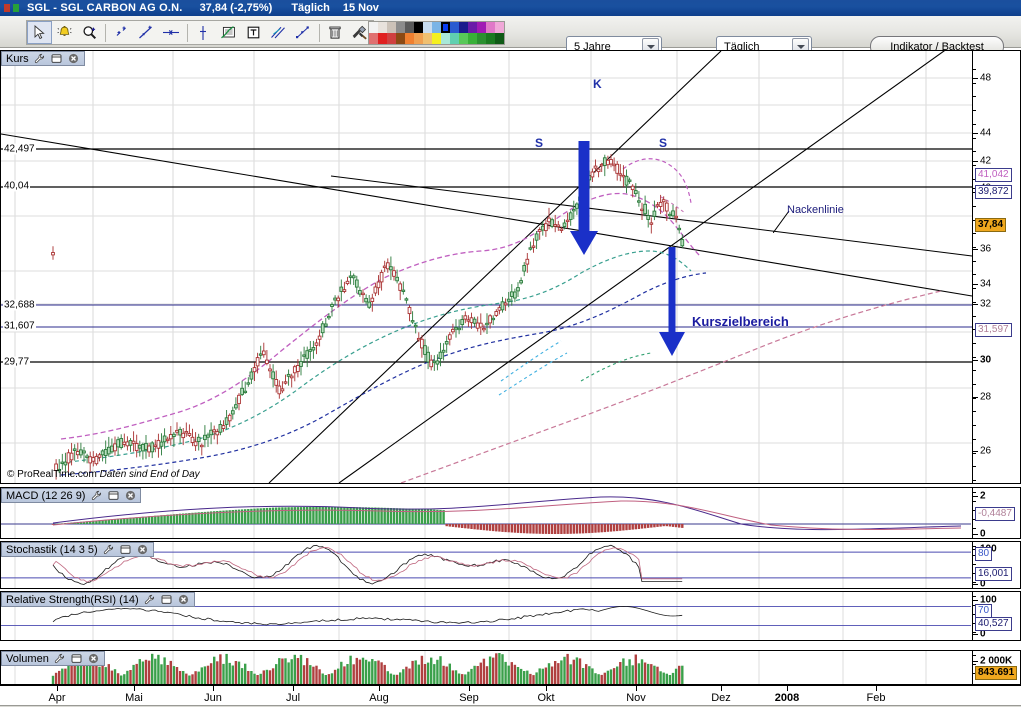 This screenshot has height=707, width=1021. I want to click on macd-panel-plot, so click(510, 513).